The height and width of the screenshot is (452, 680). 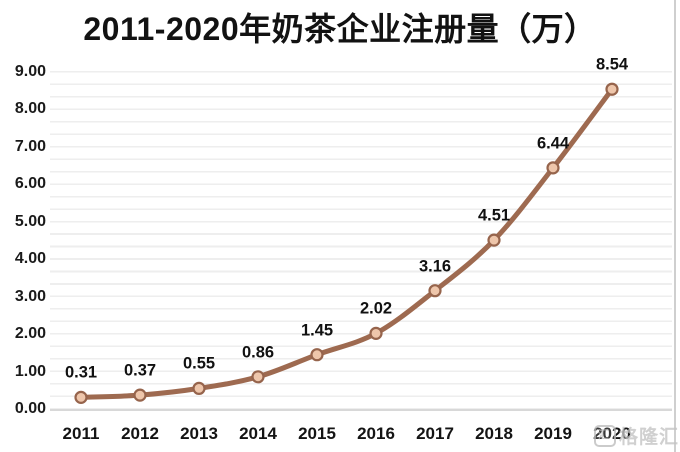 I want to click on x-tick-label: 2020, so click(x=612, y=433).